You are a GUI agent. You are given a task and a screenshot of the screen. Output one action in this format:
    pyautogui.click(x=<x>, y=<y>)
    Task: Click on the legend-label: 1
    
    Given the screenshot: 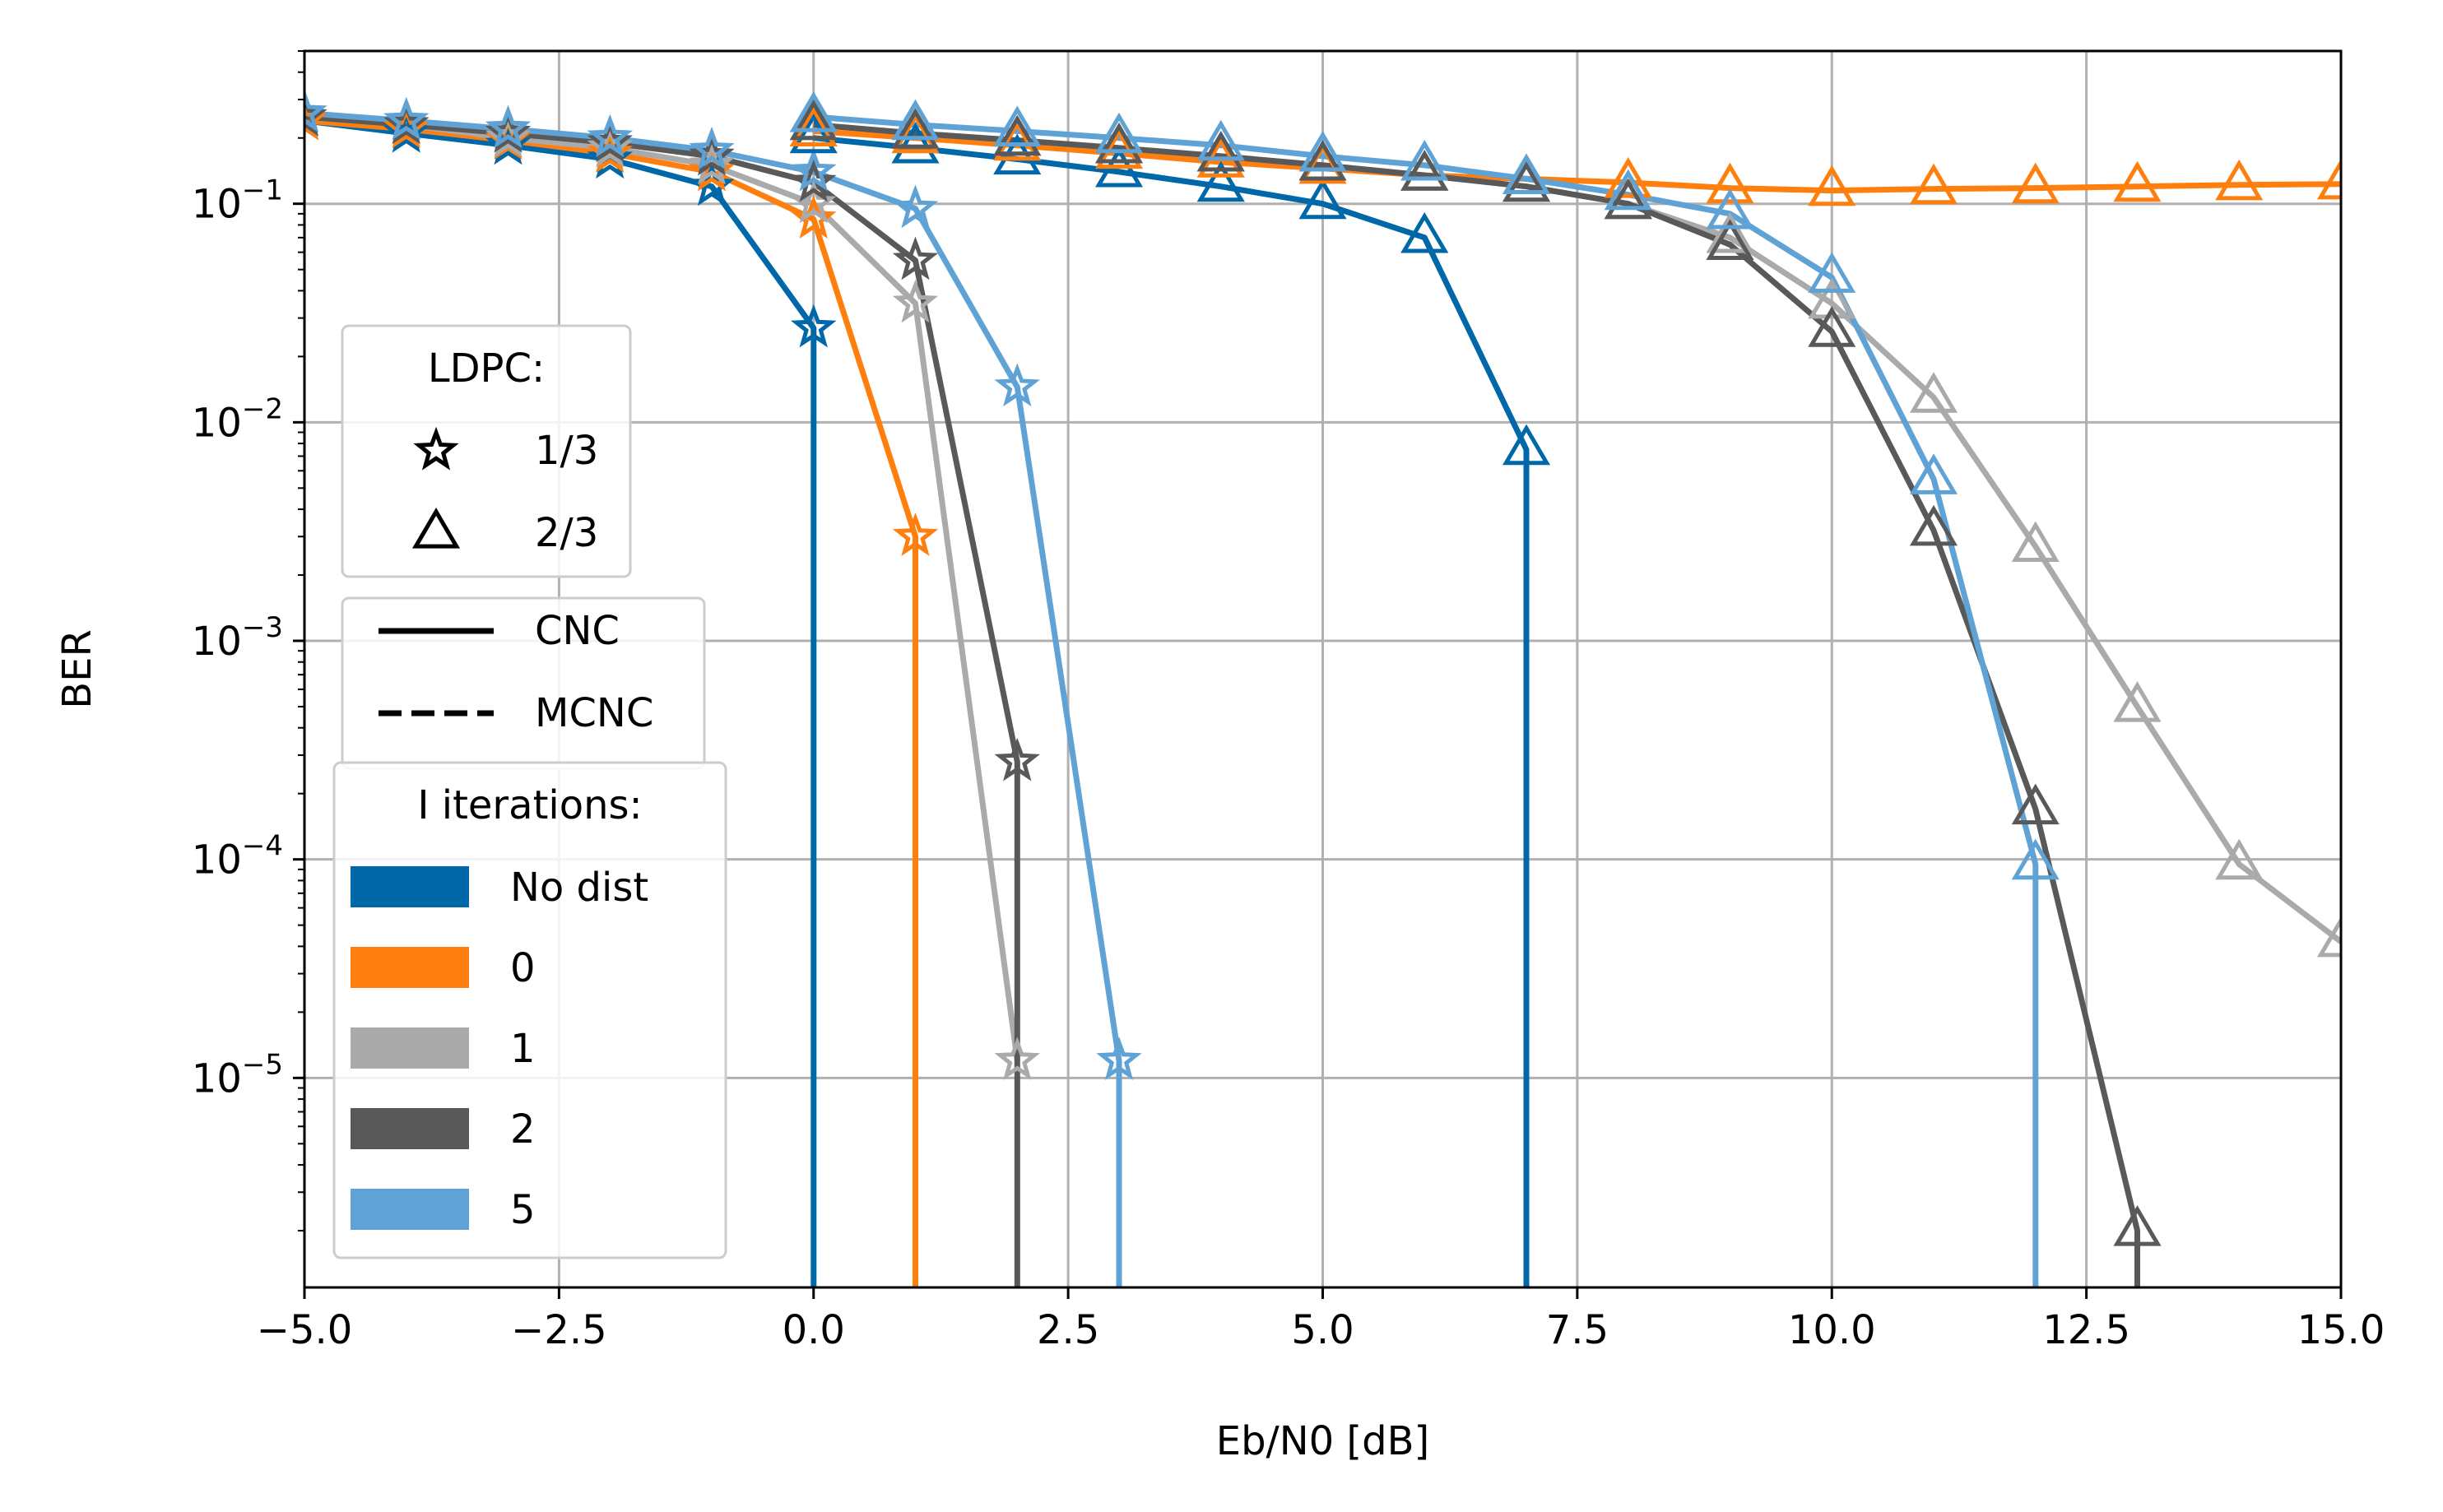 What is the action you would take?
    pyautogui.click(x=523, y=1049)
    